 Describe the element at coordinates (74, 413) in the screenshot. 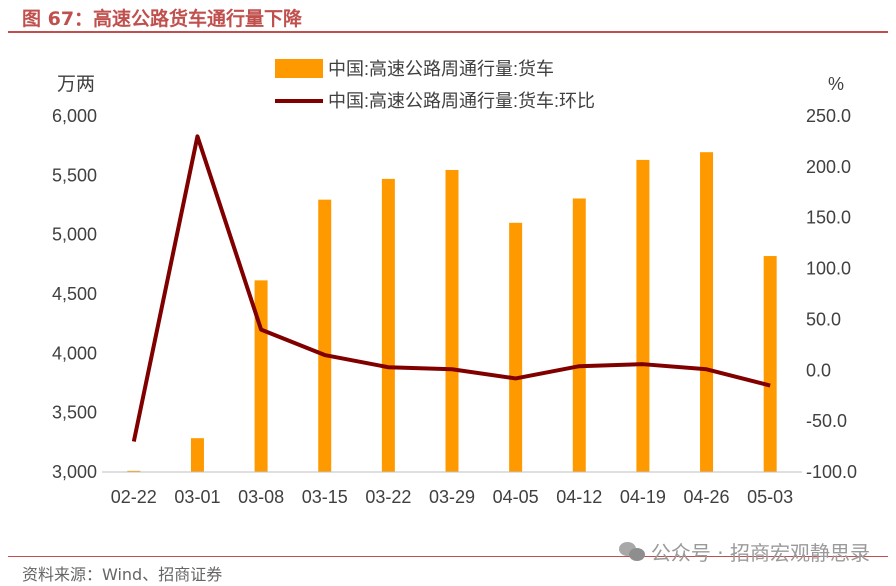

I see `left-tick-label: 3,500` at that location.